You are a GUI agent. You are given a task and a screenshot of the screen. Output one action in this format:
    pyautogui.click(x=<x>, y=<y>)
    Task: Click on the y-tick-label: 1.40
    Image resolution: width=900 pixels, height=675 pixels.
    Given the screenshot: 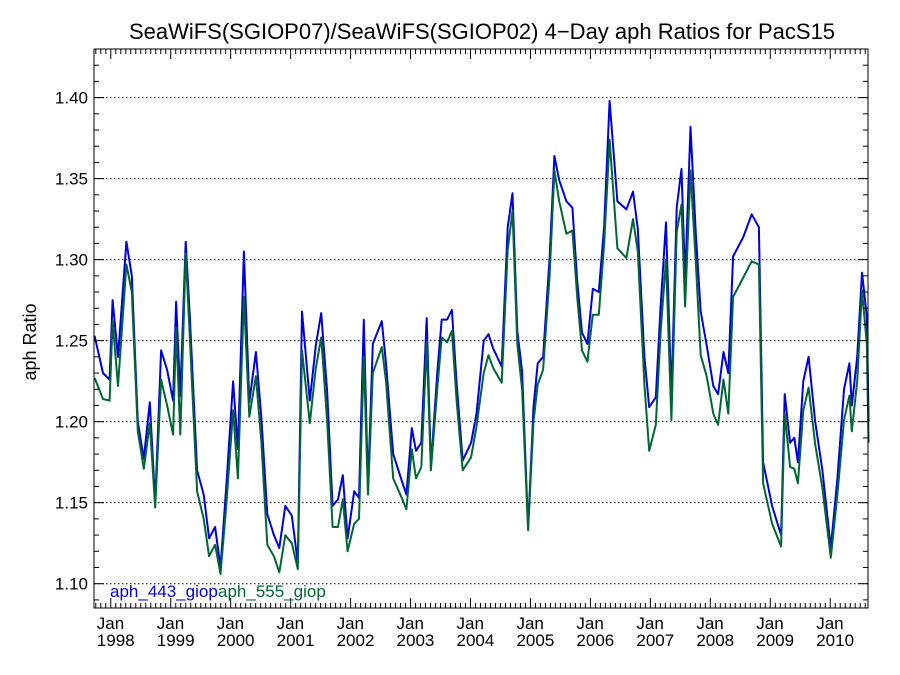 What is the action you would take?
    pyautogui.click(x=71, y=98)
    